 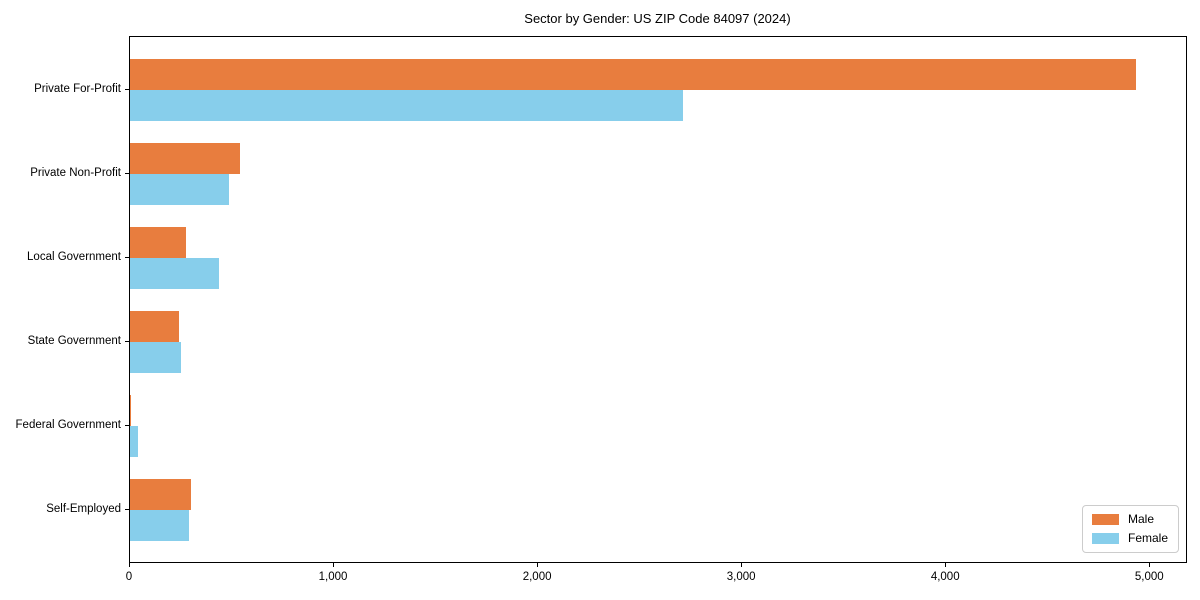 What do you see at coordinates (537, 577) in the screenshot?
I see `xtick-label-2: 2,000` at bounding box center [537, 577].